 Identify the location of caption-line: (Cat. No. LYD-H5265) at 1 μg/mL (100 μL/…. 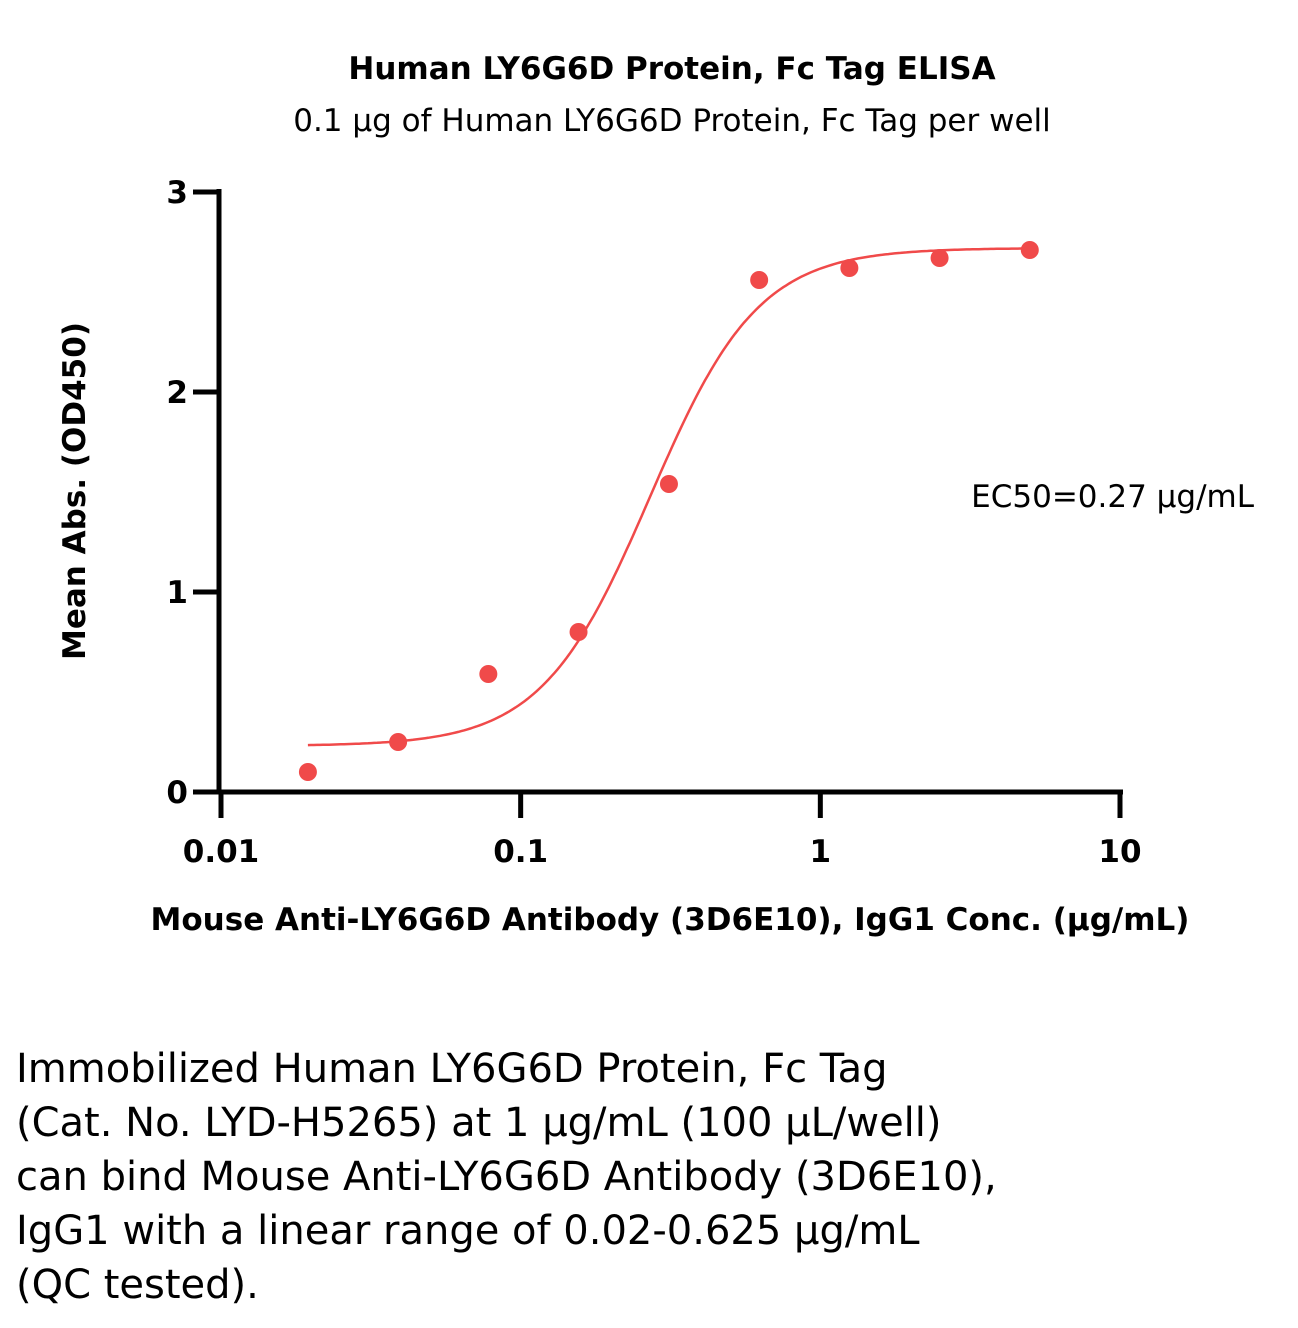
(479, 1123).